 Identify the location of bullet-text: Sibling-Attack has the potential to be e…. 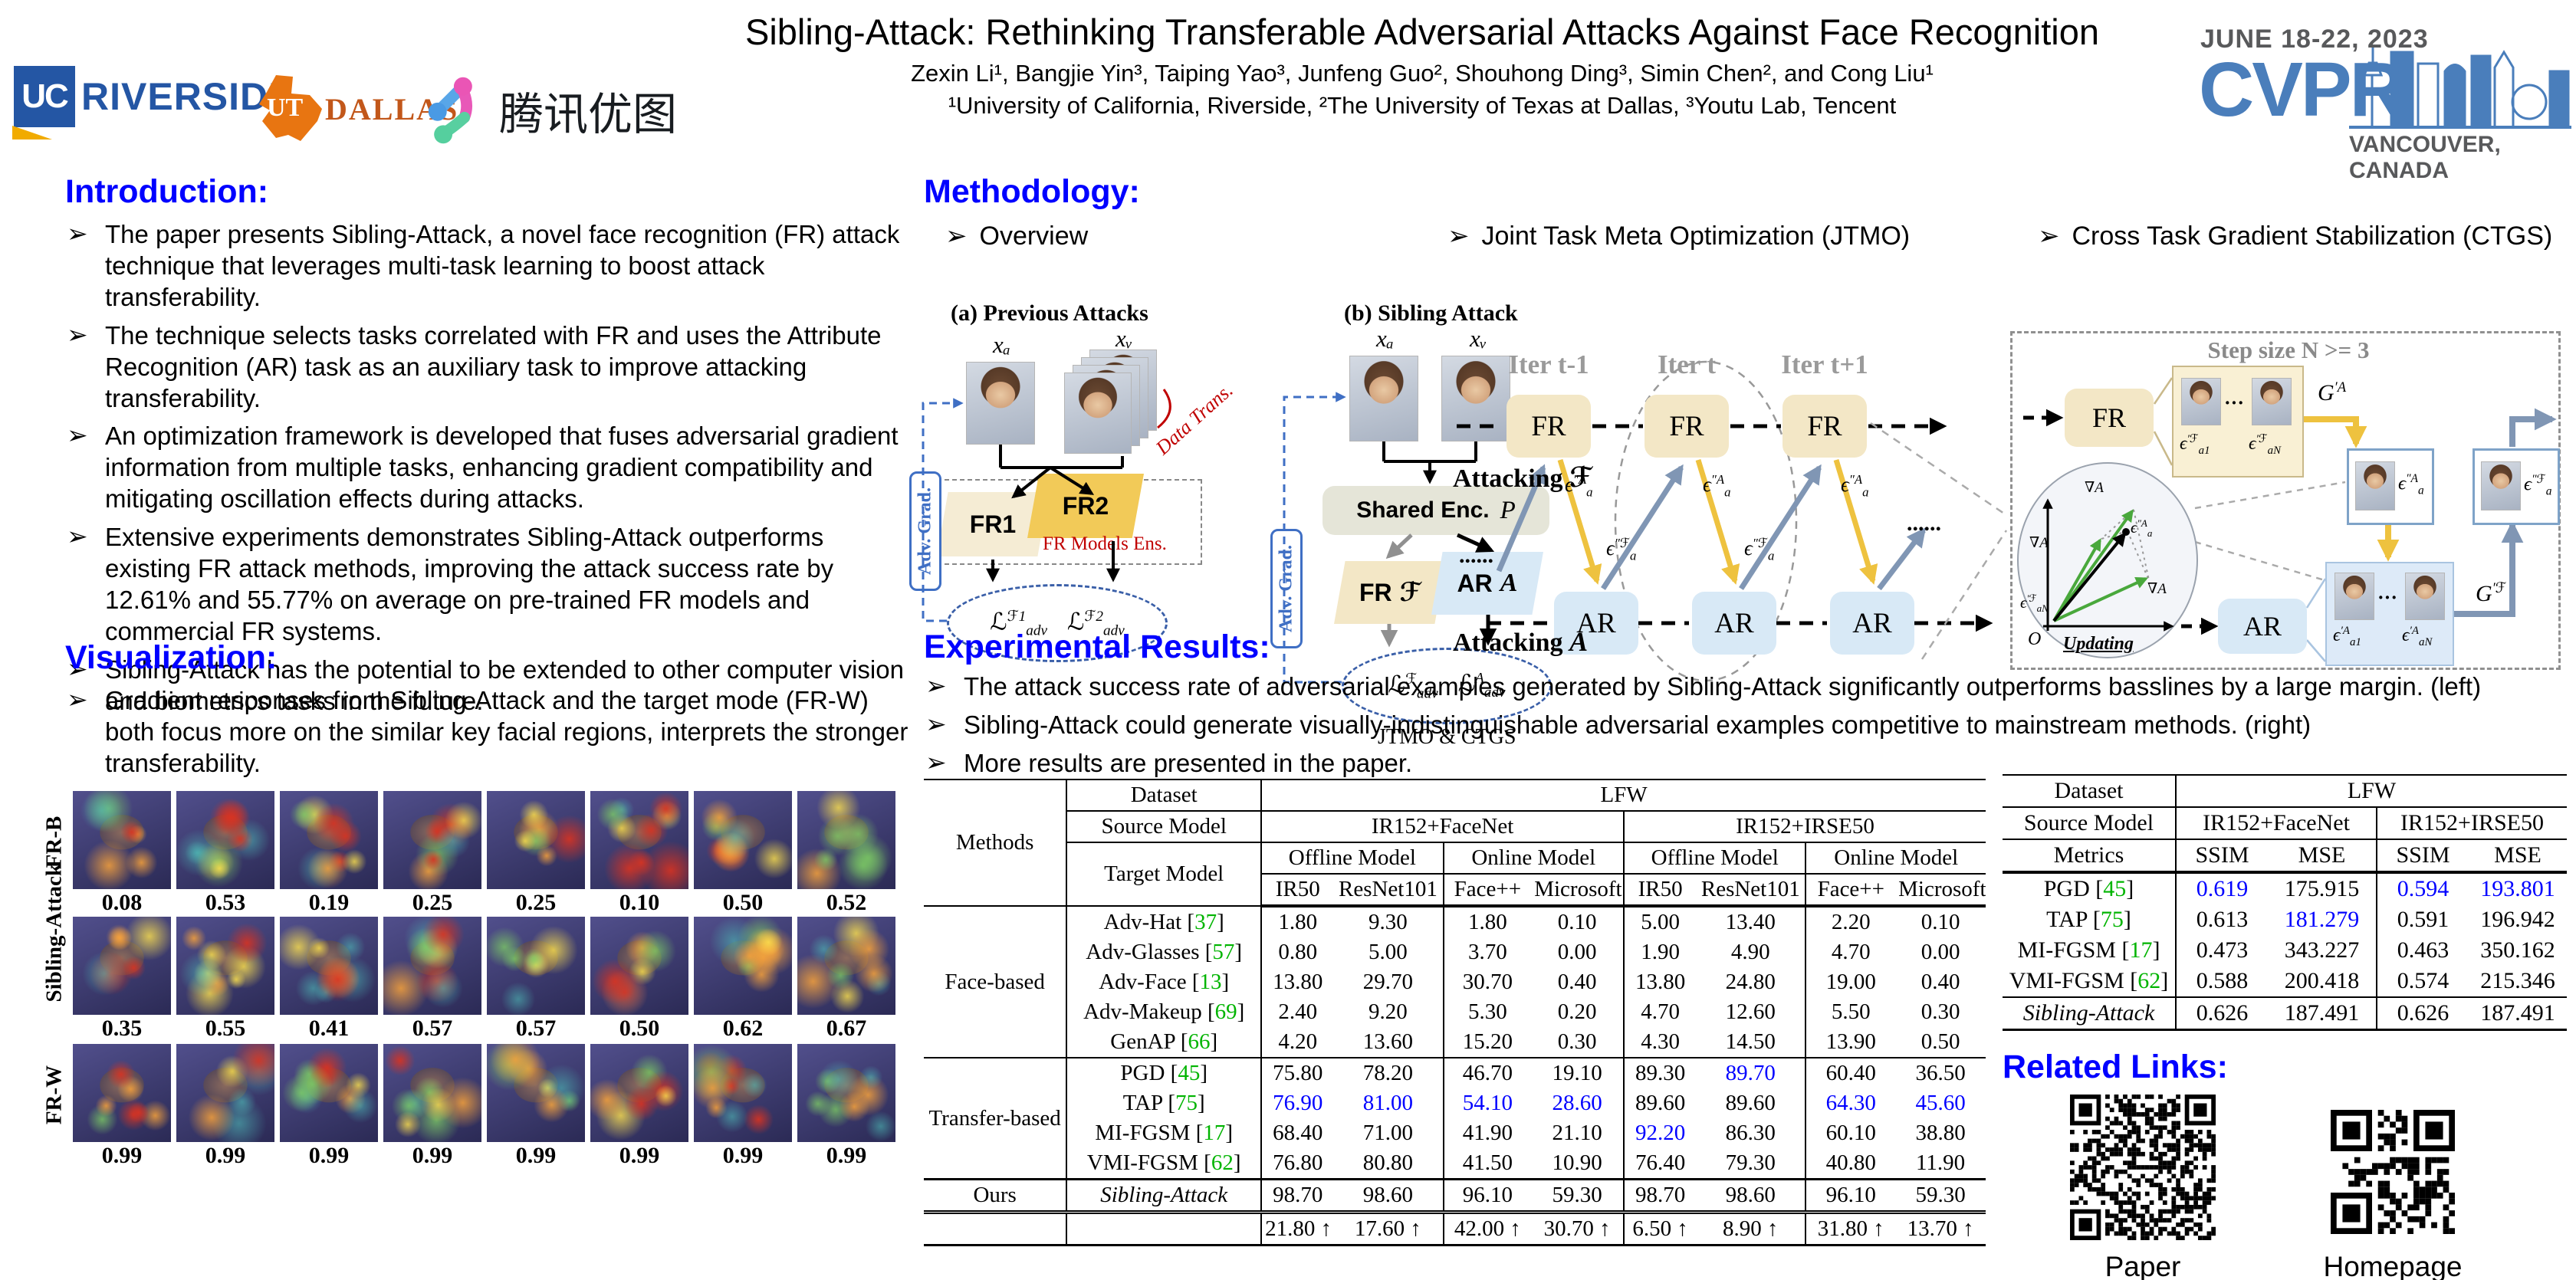
(505, 685).